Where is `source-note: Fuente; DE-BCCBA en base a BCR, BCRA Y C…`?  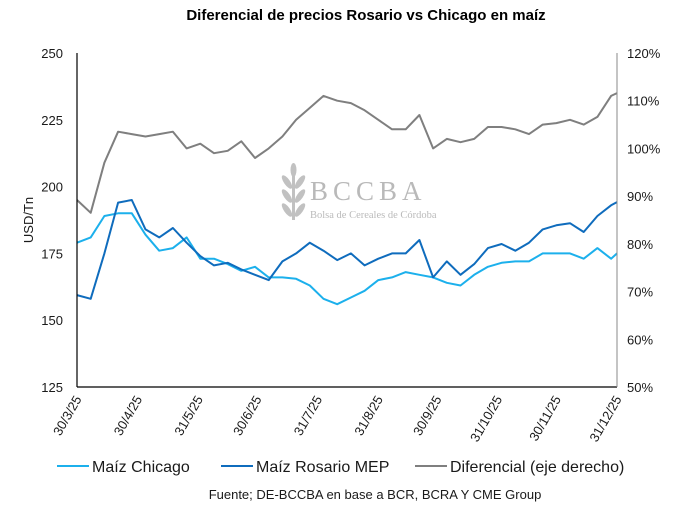
source-note: Fuente; DE-BCCBA en base a BCR, BCRA Y C… is located at coordinates (375, 494).